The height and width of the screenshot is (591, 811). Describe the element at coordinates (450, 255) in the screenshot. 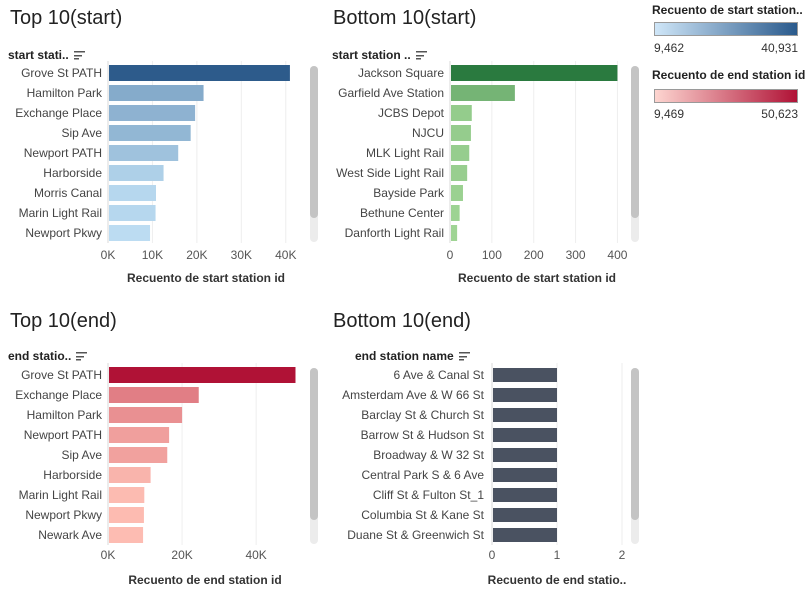

I see `x-tick-label: 0` at that location.